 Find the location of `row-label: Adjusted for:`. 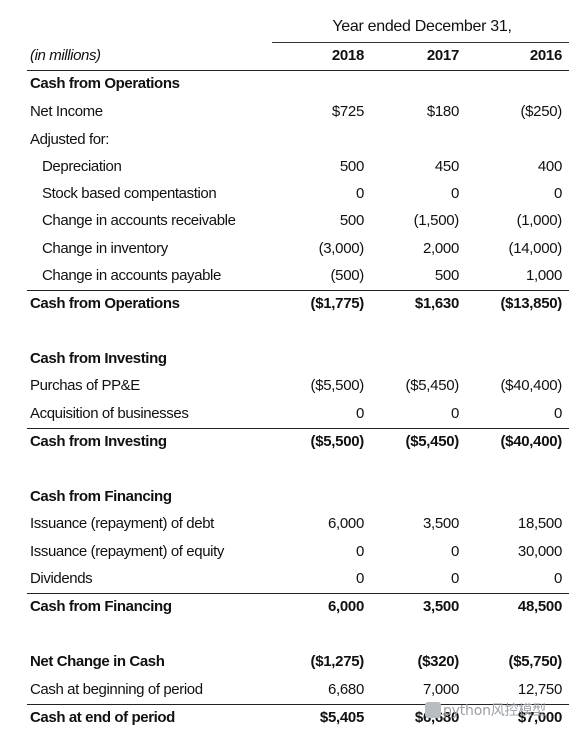

row-label: Adjusted for: is located at coordinates (70, 139).